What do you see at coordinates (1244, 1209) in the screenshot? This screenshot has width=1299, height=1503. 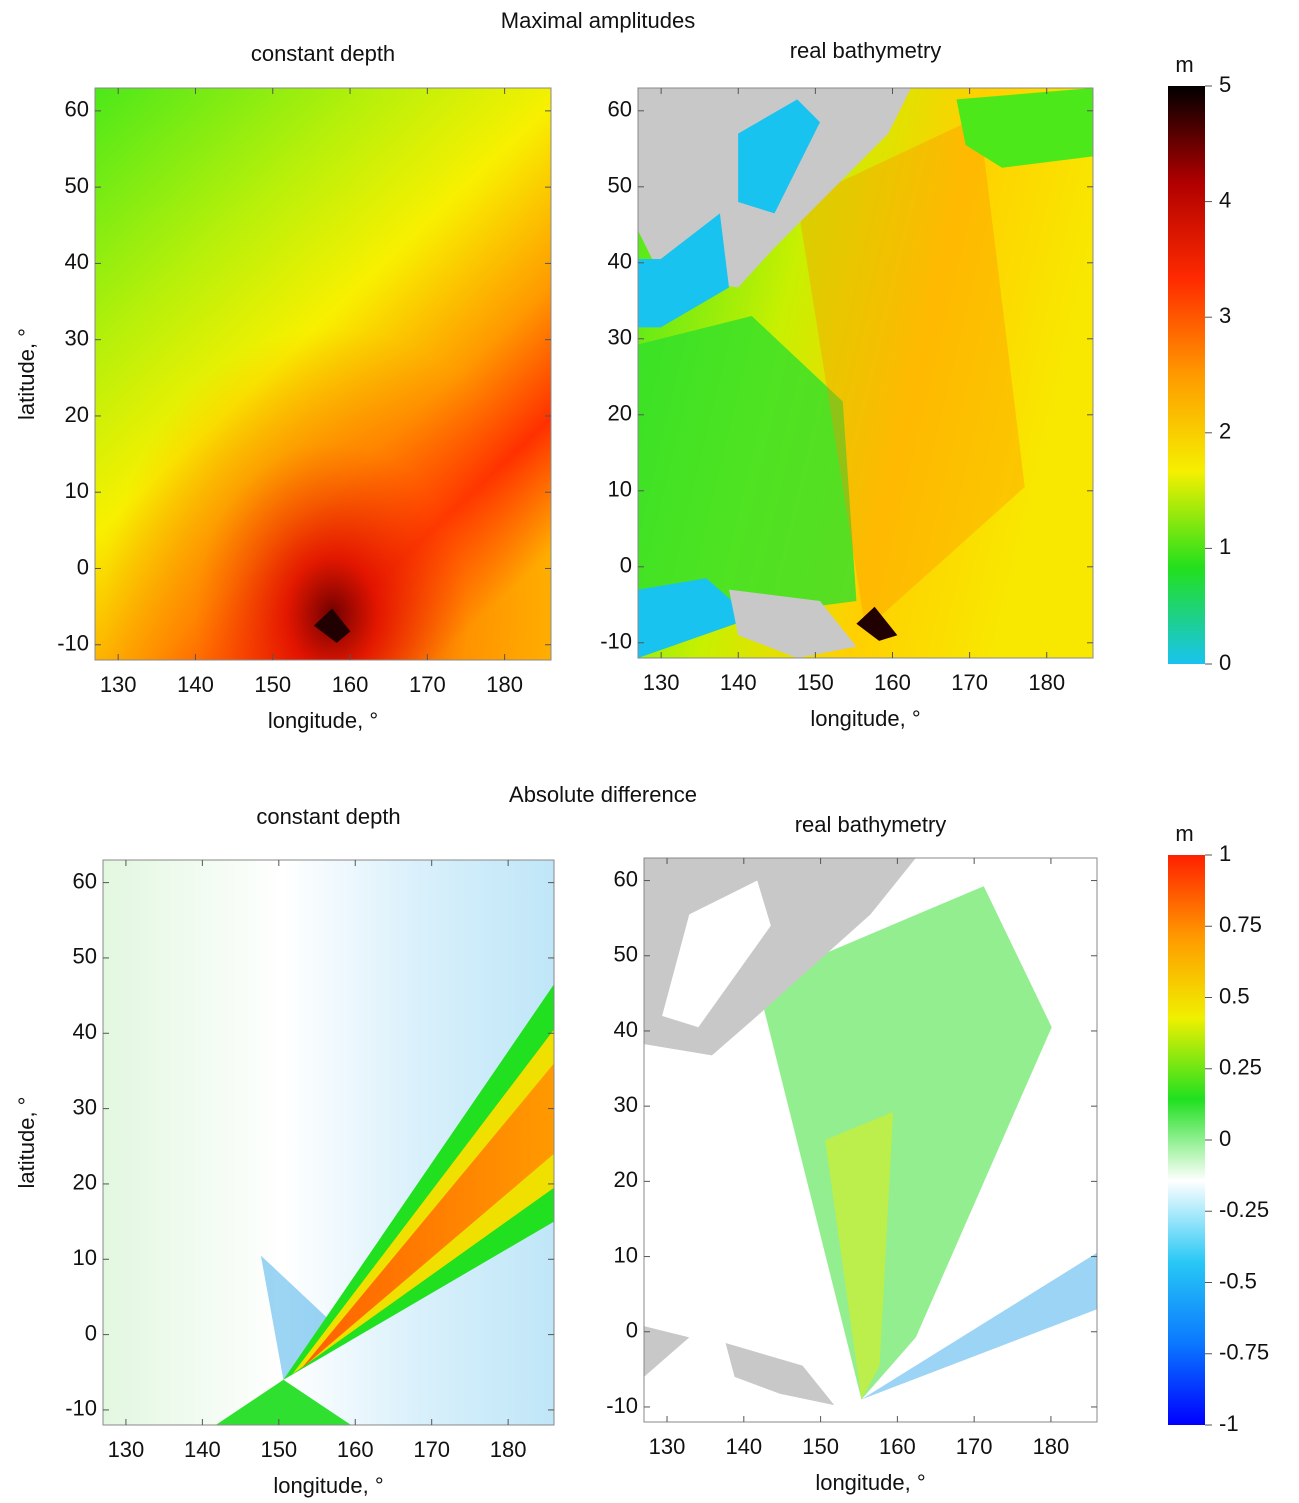 I see `colorbar-tick-label: -0.25` at bounding box center [1244, 1209].